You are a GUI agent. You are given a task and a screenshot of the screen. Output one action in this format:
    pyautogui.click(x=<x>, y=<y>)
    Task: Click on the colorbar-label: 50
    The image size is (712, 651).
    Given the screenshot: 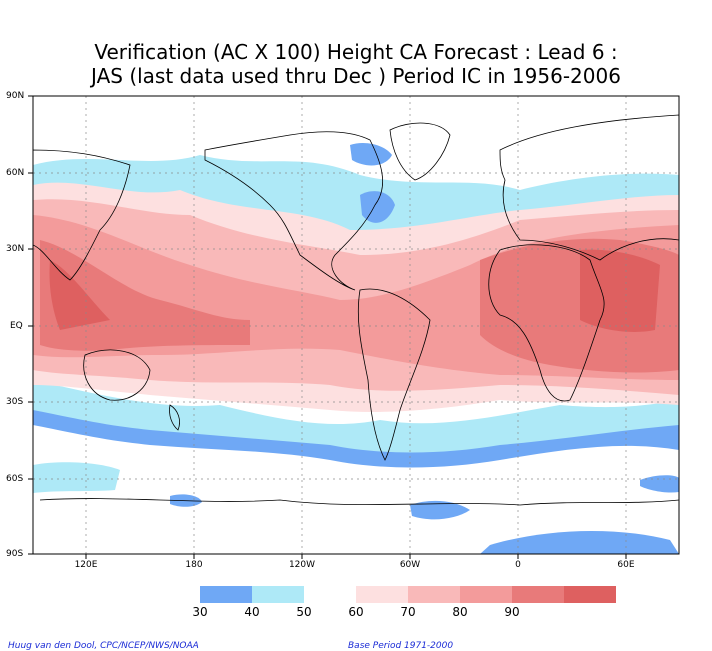 What is the action you would take?
    pyautogui.click(x=304, y=612)
    